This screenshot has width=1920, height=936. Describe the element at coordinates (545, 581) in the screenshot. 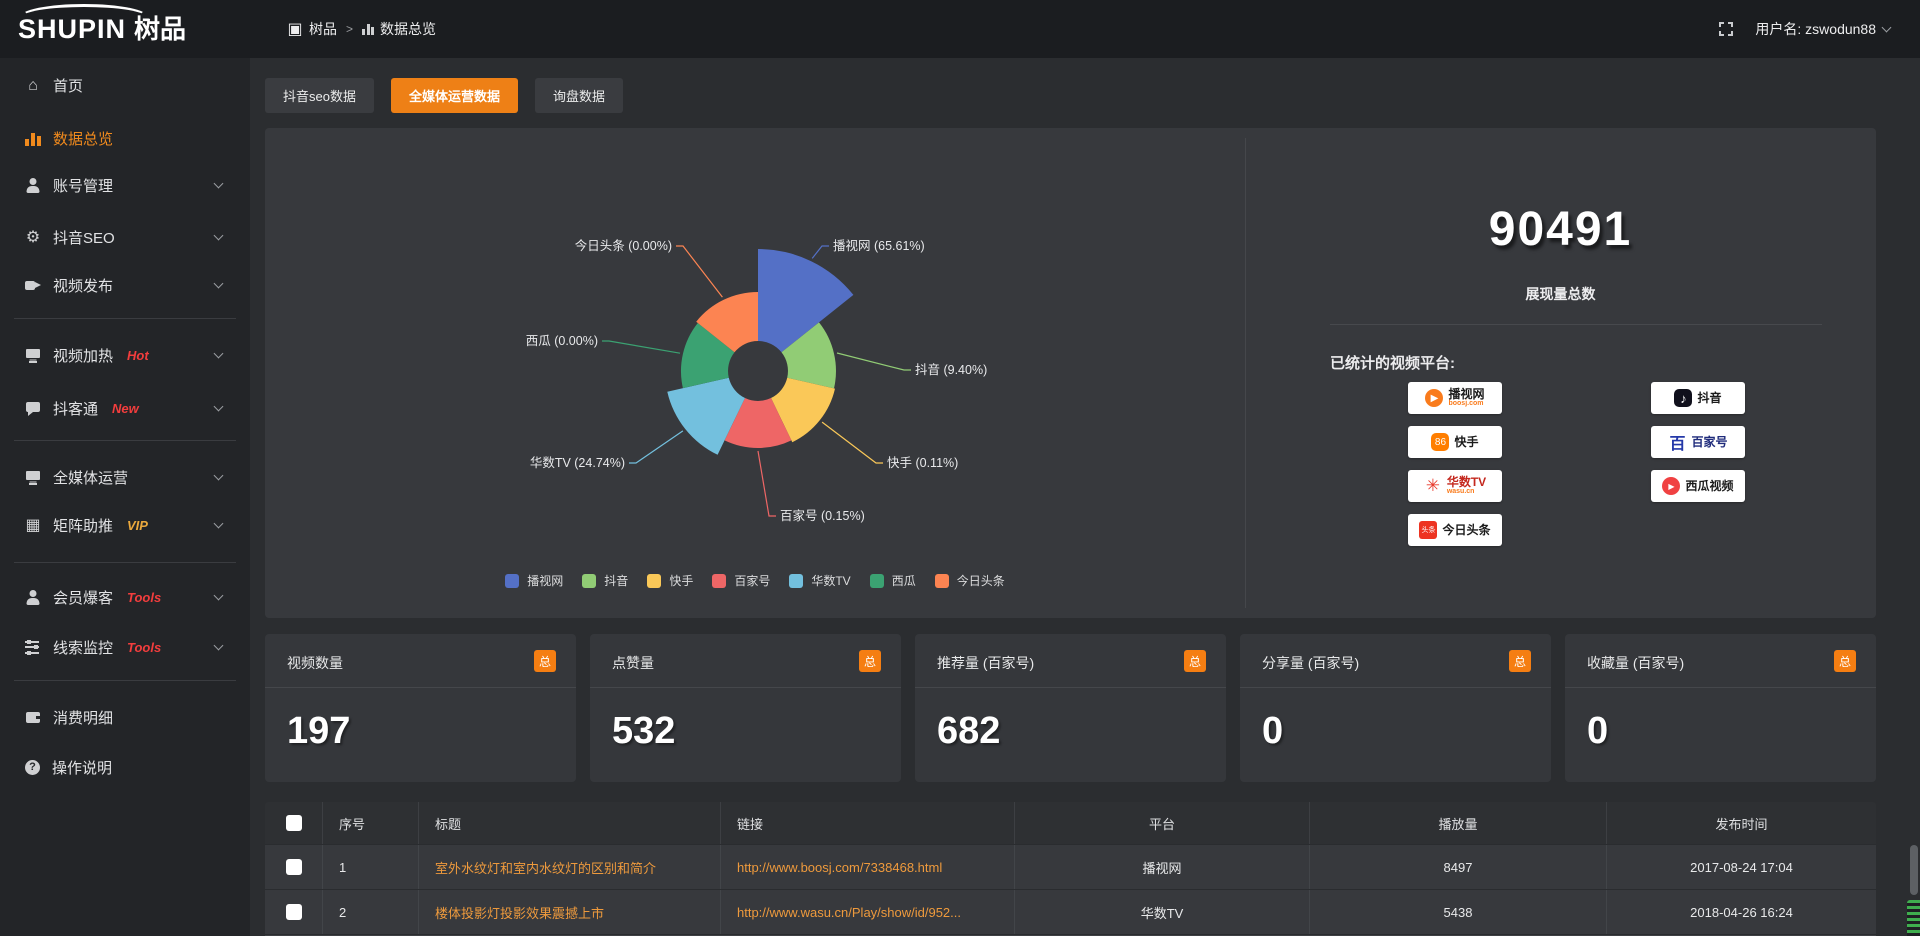

I see `legend-label: 播视网` at that location.